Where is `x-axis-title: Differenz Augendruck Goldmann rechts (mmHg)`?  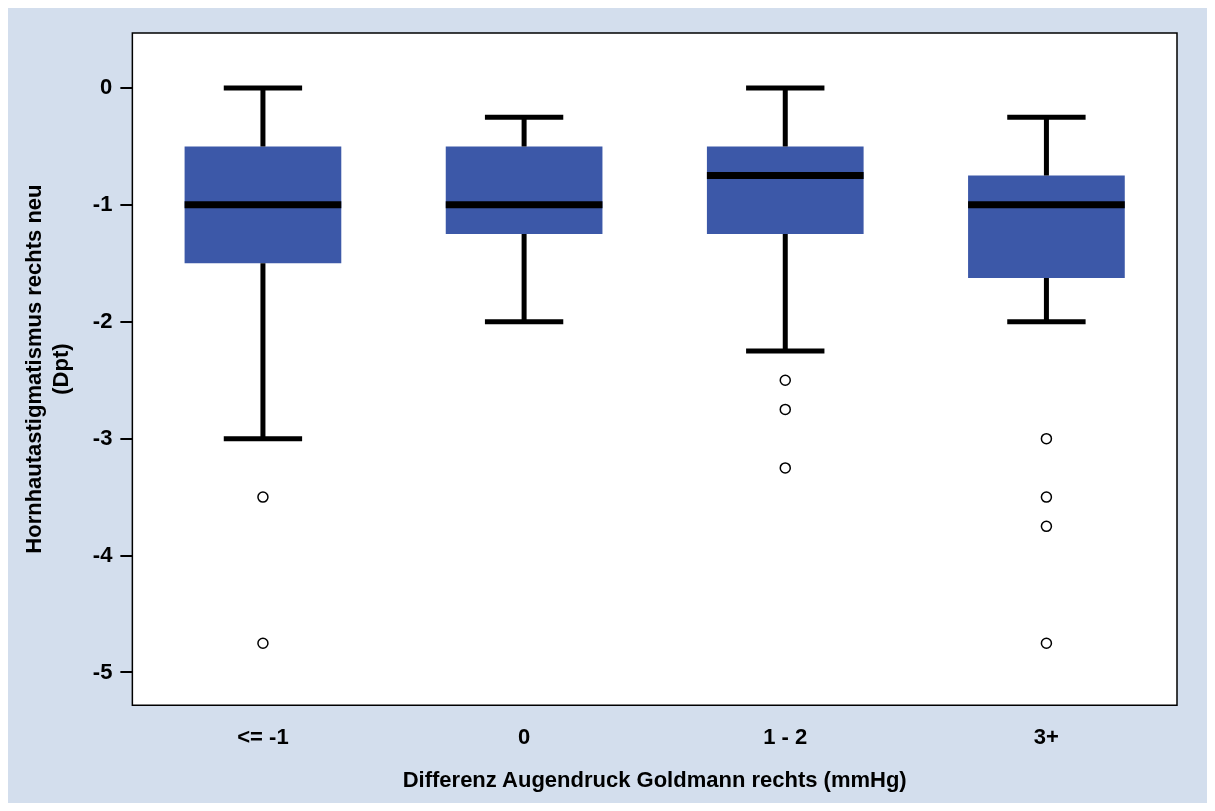
x-axis-title: Differenz Augendruck Goldmann rechts (mmHg) is located at coordinates (654, 779).